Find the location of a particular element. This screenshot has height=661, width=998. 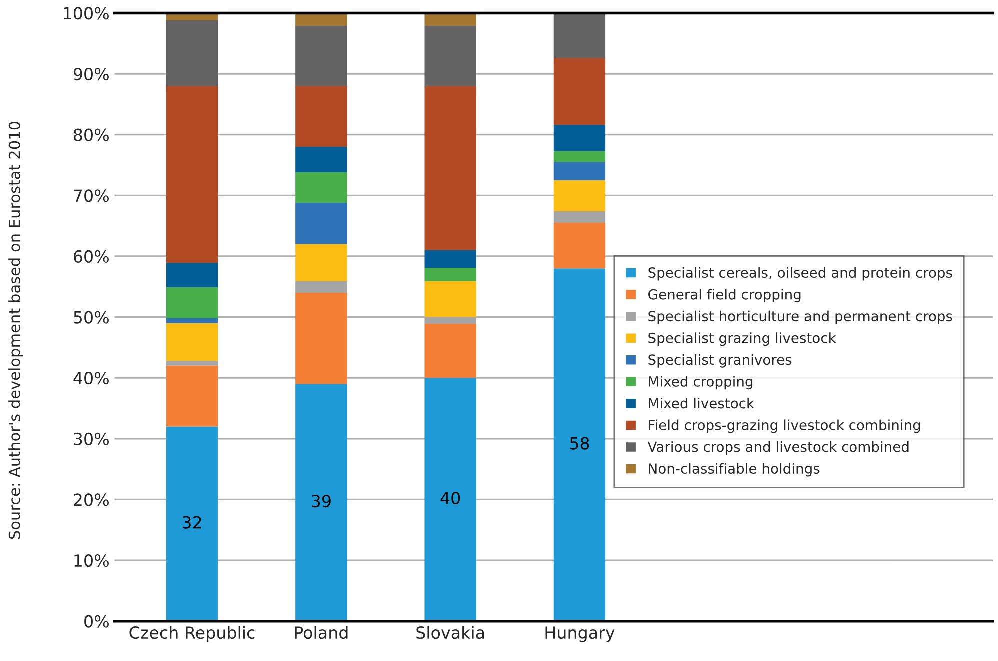

legend-label: General field cropping is located at coordinates (724, 296).